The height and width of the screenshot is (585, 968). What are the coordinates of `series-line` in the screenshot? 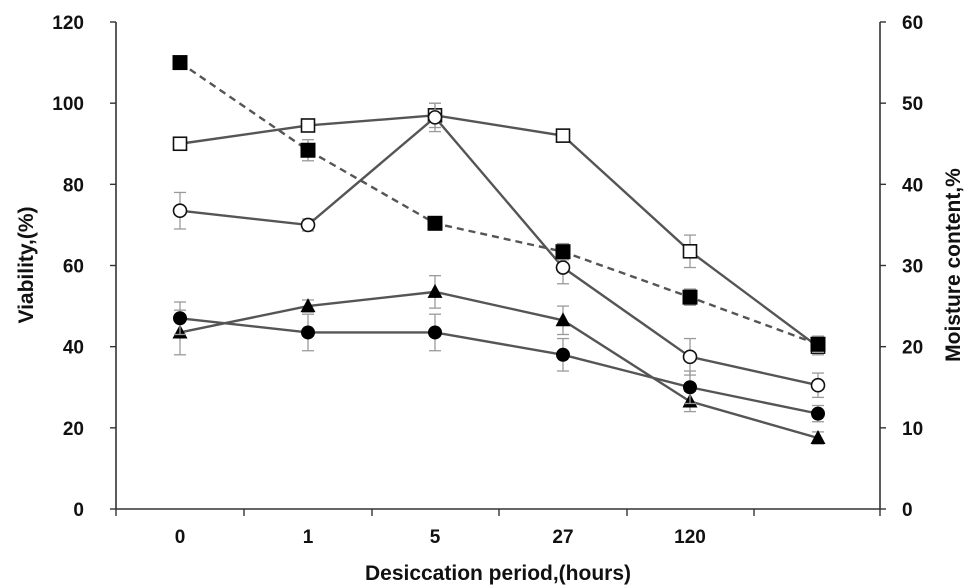 It's located at (499, 366).